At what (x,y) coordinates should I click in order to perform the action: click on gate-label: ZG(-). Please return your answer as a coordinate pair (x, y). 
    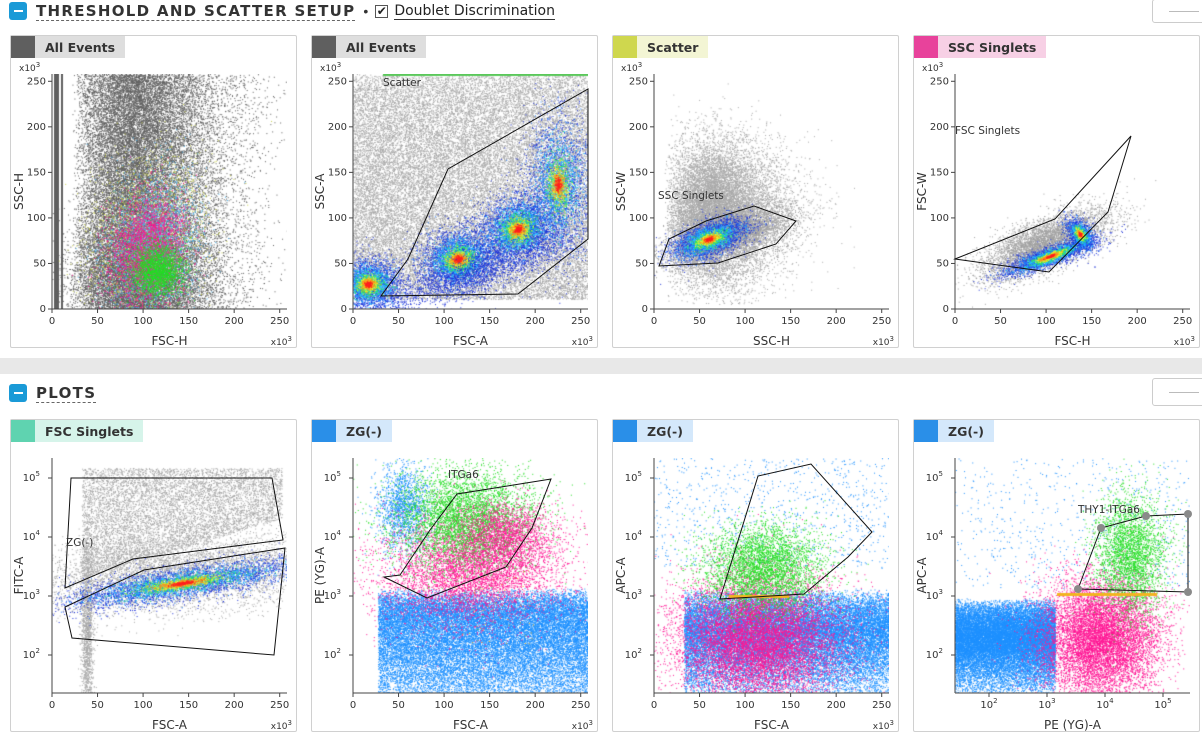
    Looking at the image, I should click on (79, 543).